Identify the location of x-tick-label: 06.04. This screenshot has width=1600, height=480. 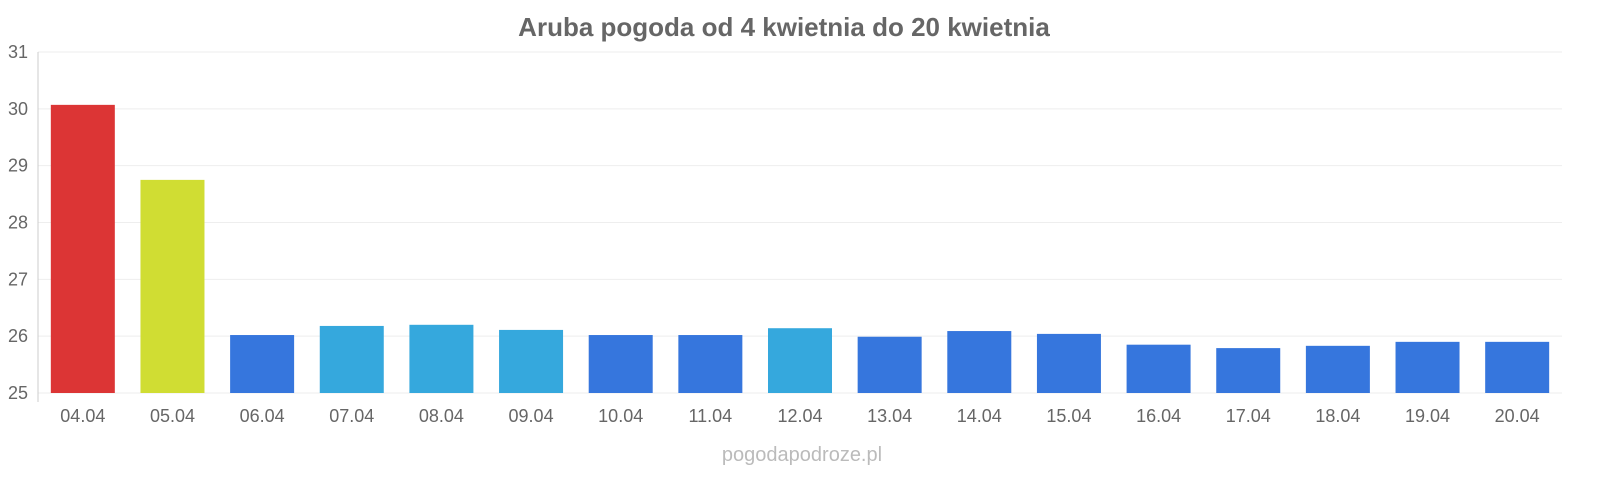
(262, 416).